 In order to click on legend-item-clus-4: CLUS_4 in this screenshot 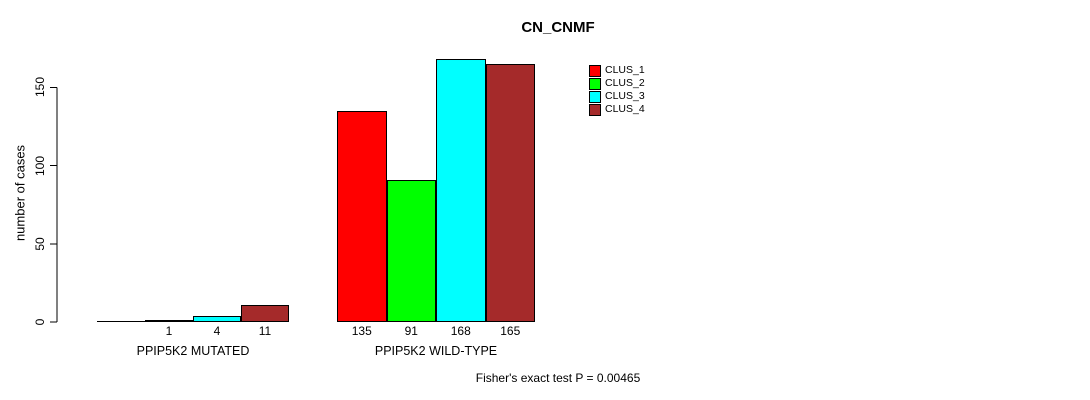, I will do `click(617, 109)`.